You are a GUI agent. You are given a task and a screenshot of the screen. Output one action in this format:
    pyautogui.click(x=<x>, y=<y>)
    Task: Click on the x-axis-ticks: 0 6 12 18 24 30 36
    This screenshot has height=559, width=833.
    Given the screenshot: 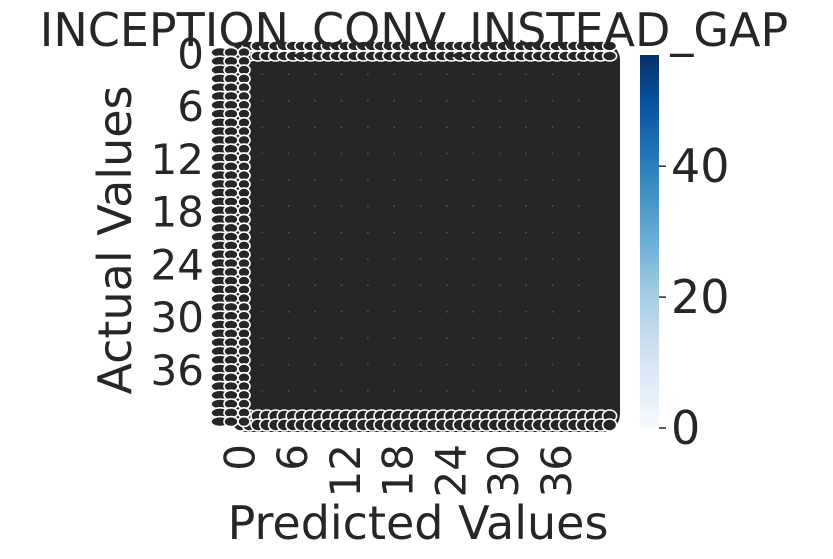 What is the action you would take?
    pyautogui.click(x=398, y=470)
    